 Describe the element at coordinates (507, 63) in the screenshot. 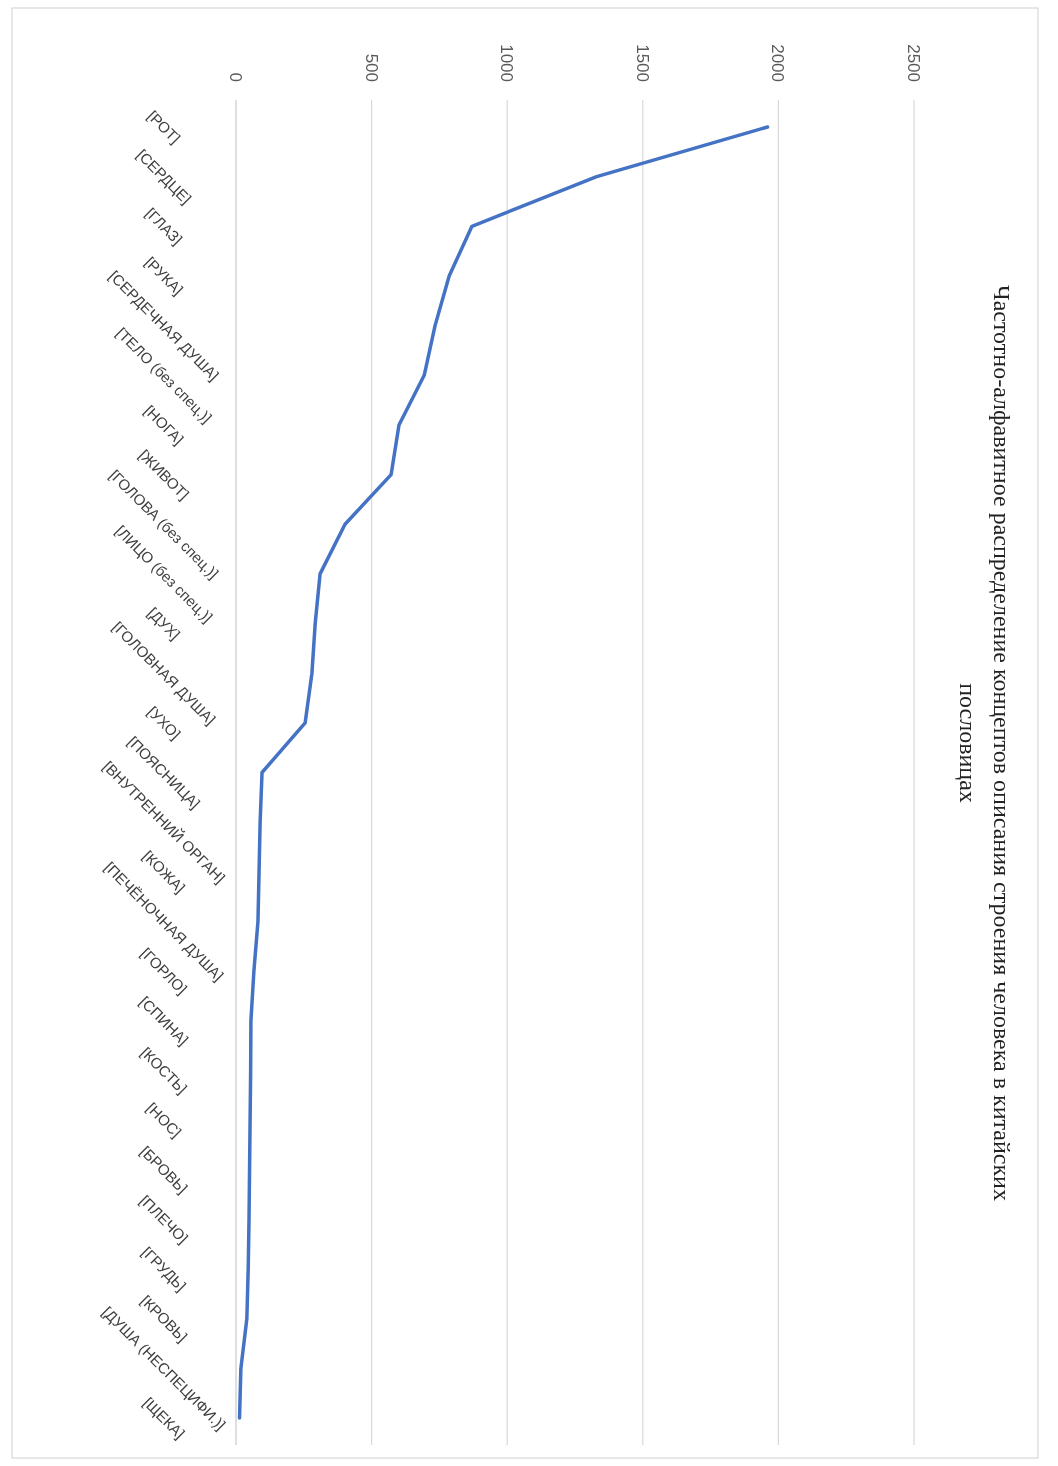

I see `x-tick-label: 1000` at that location.